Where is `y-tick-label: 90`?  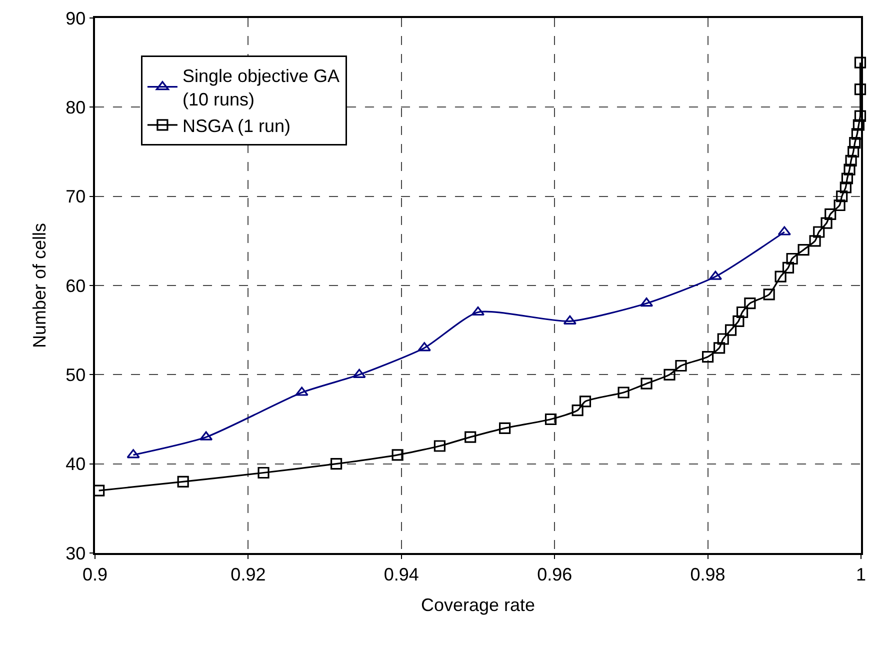 y-tick-label: 90 is located at coordinates (76, 18).